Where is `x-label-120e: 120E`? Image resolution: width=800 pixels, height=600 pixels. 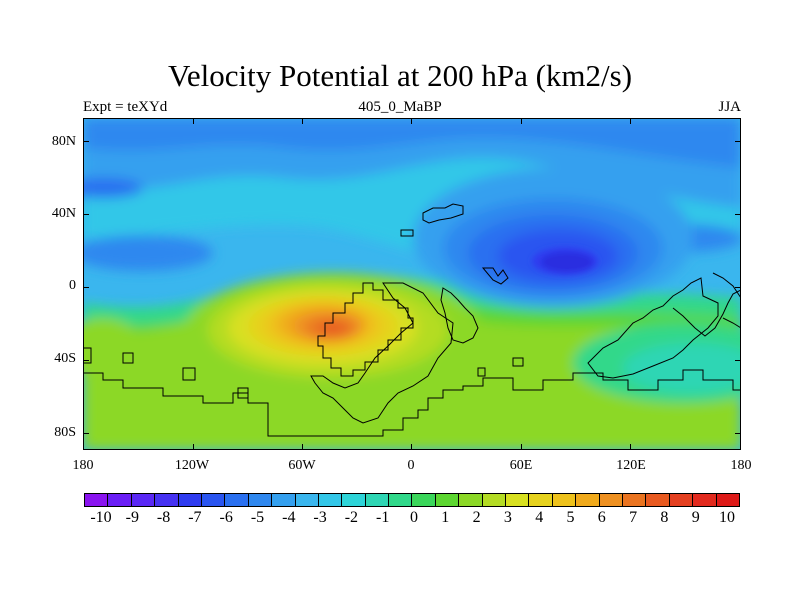
x-label-120e: 120E is located at coordinates (631, 465).